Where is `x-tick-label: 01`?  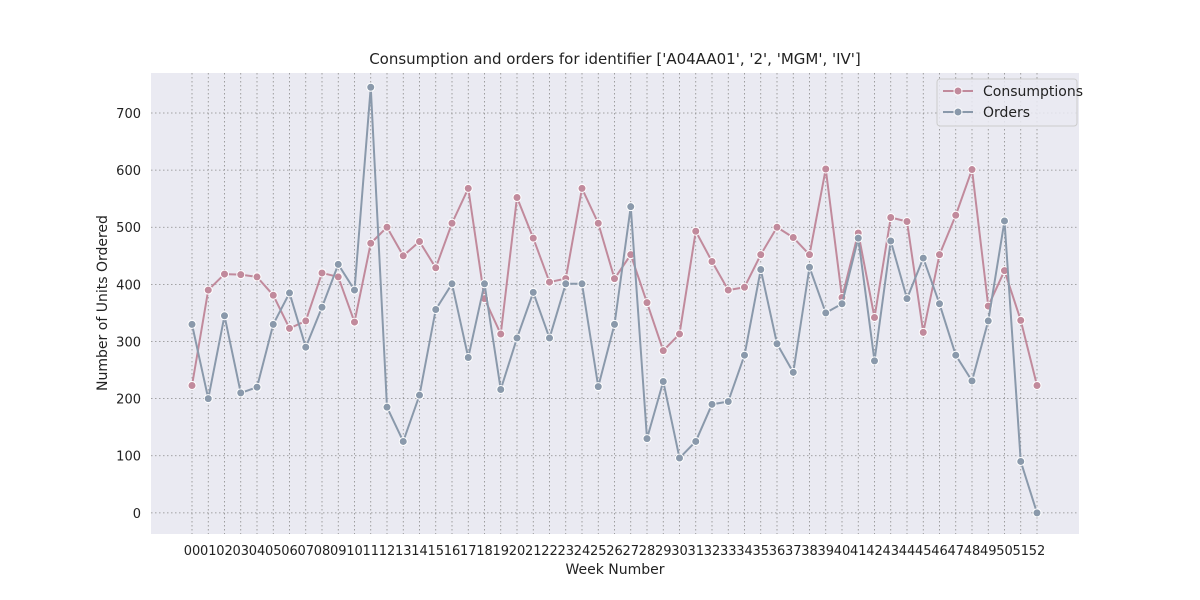 x-tick-label: 01 is located at coordinates (208, 551).